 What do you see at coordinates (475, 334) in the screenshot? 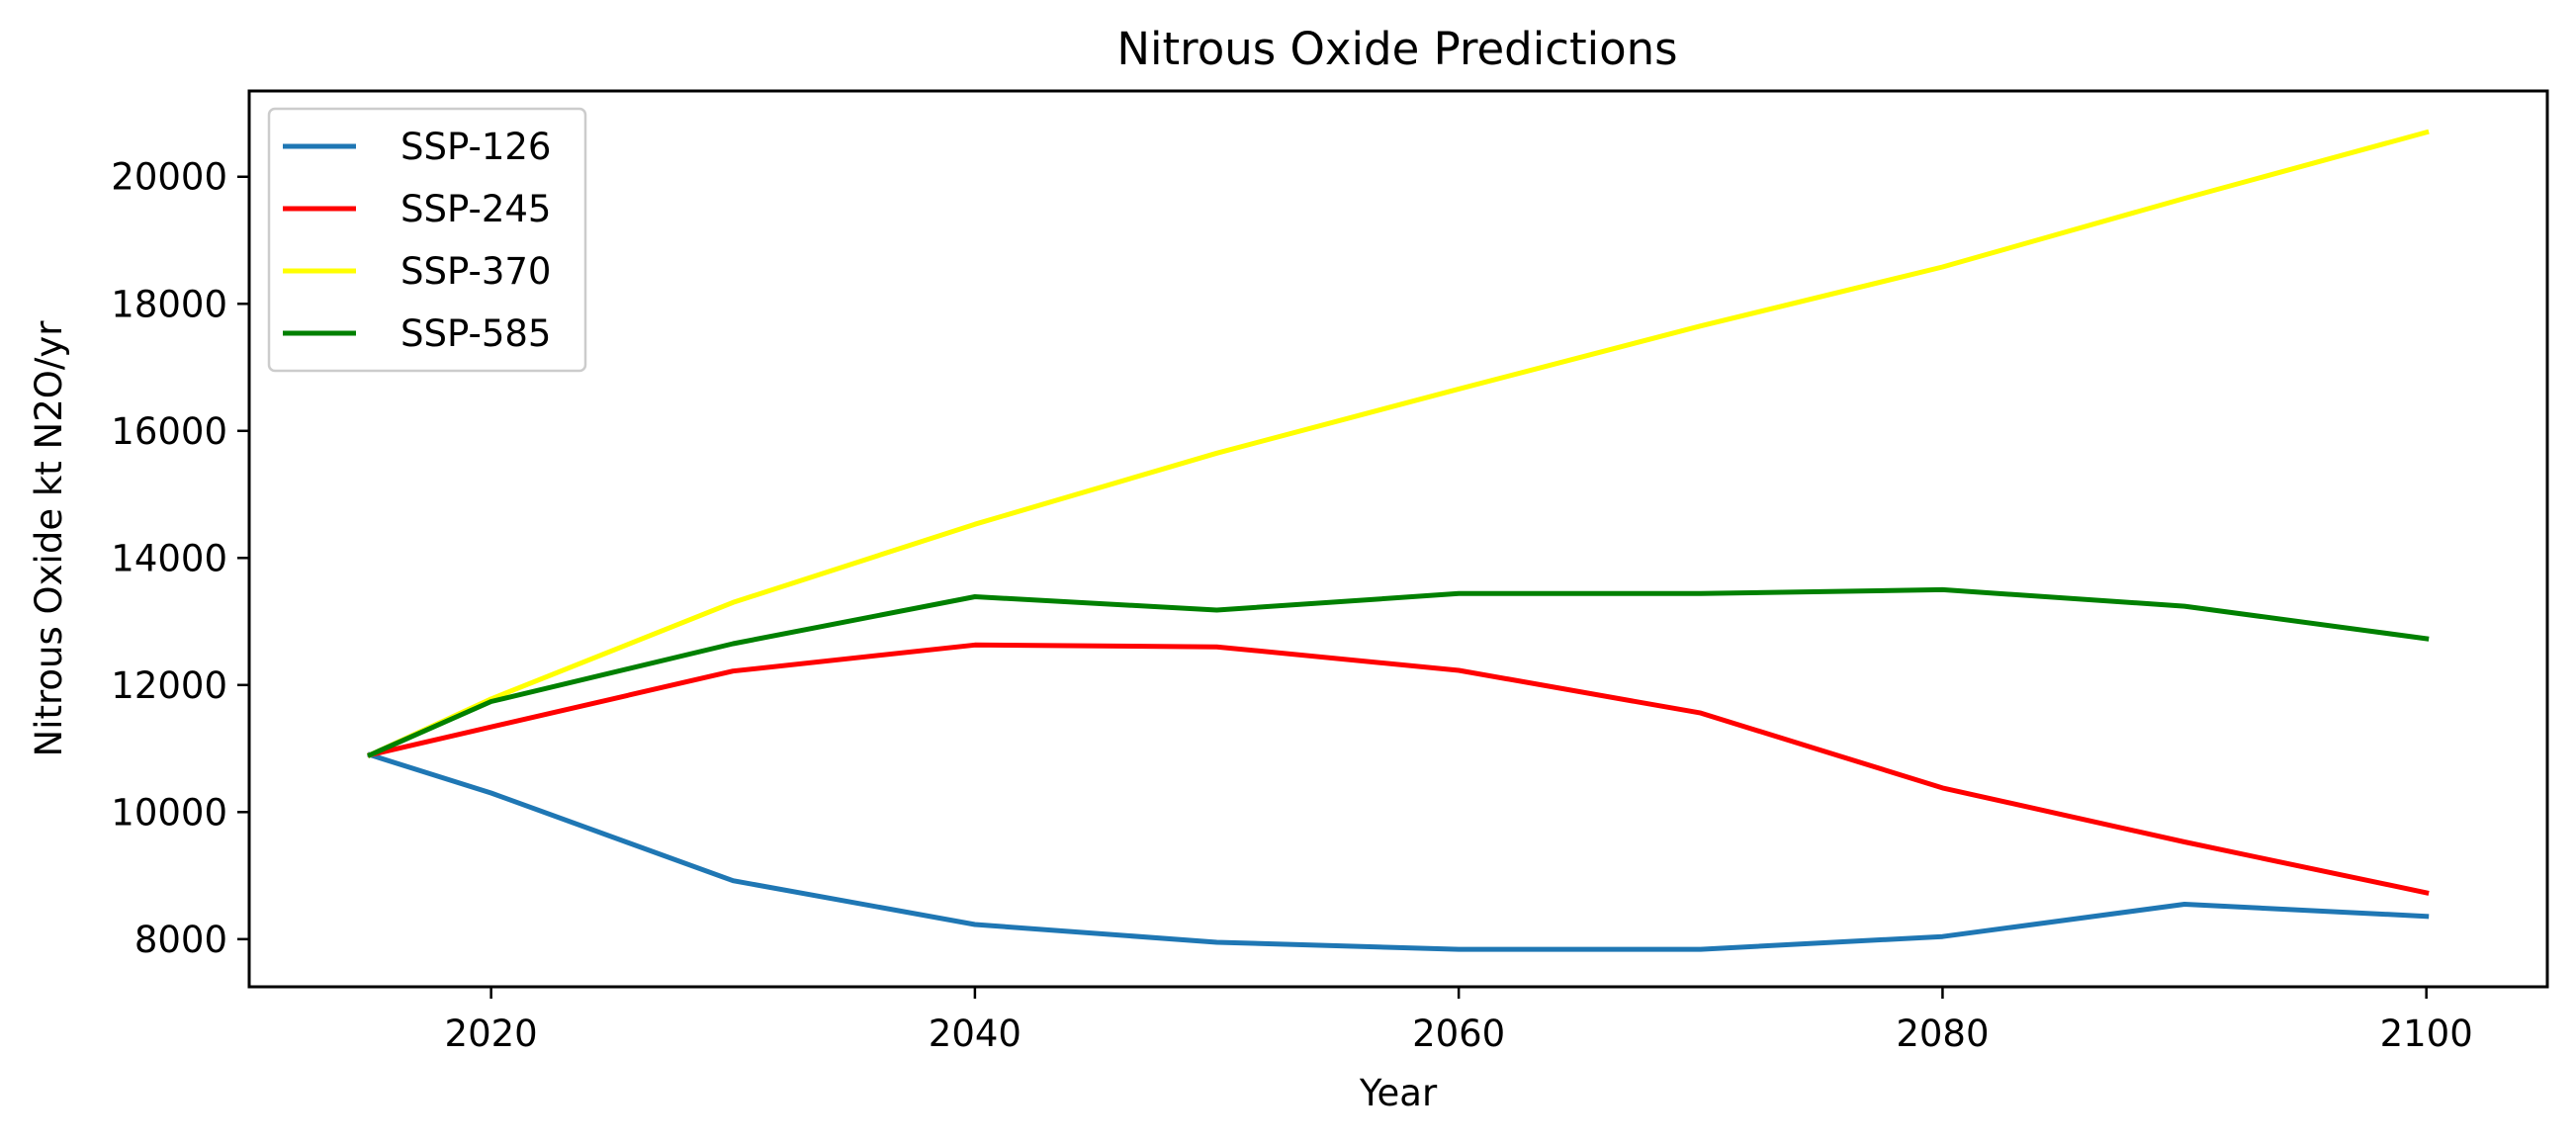
I see `legend-label: SSP-585` at bounding box center [475, 334].